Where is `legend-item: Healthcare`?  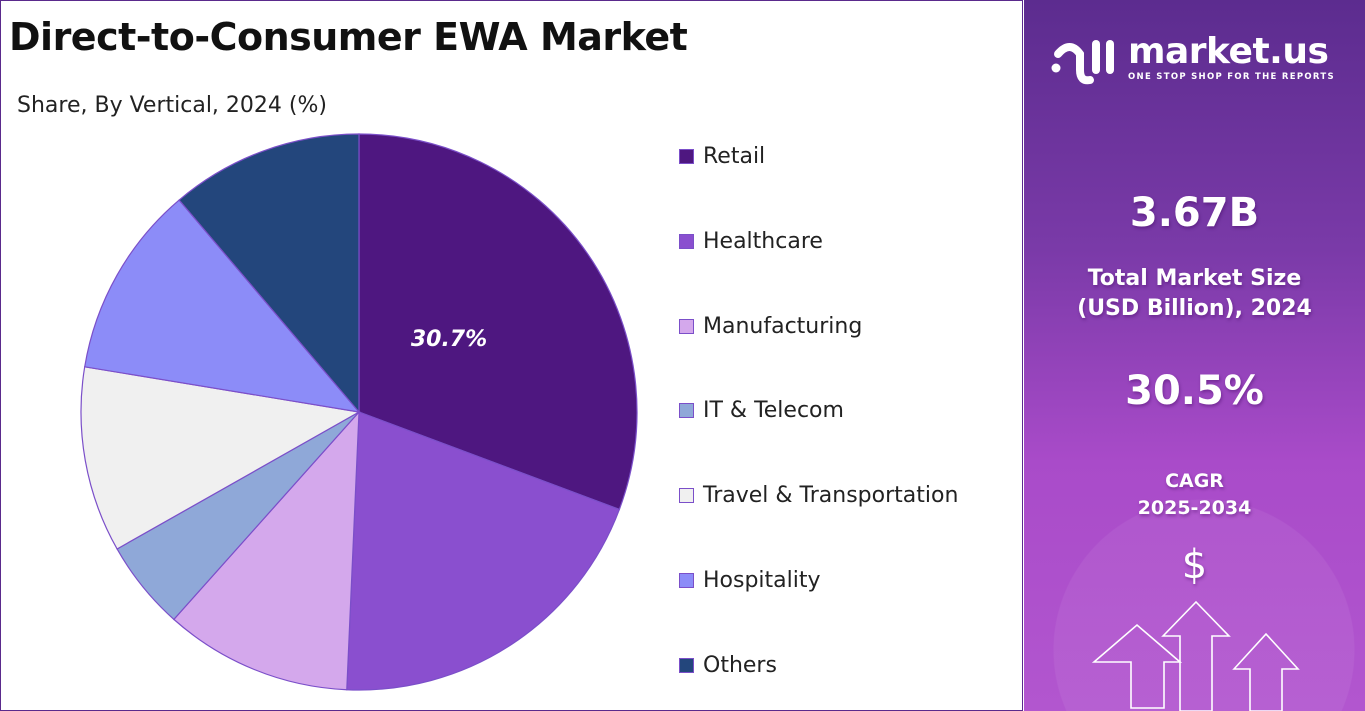
legend-item: Healthcare is located at coordinates (751, 241).